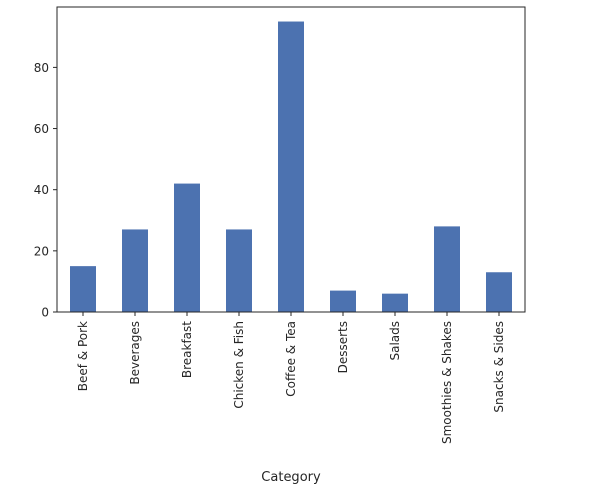 The width and height of the screenshot is (597, 500). Describe the element at coordinates (45, 313) in the screenshot. I see `y-tick-label: 0` at that location.